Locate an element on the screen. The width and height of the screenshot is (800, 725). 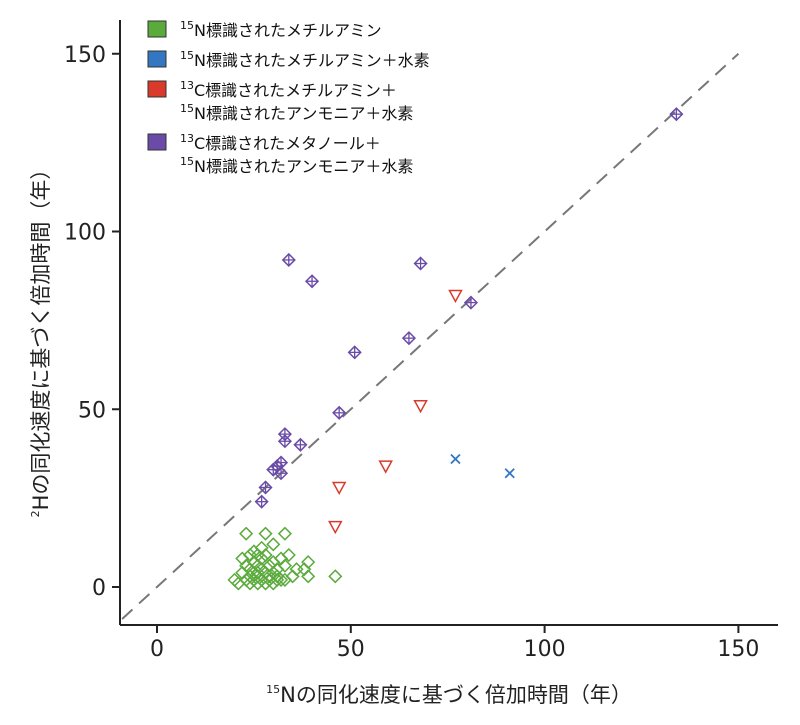
y-tick-label: 150 is located at coordinates (85, 55).